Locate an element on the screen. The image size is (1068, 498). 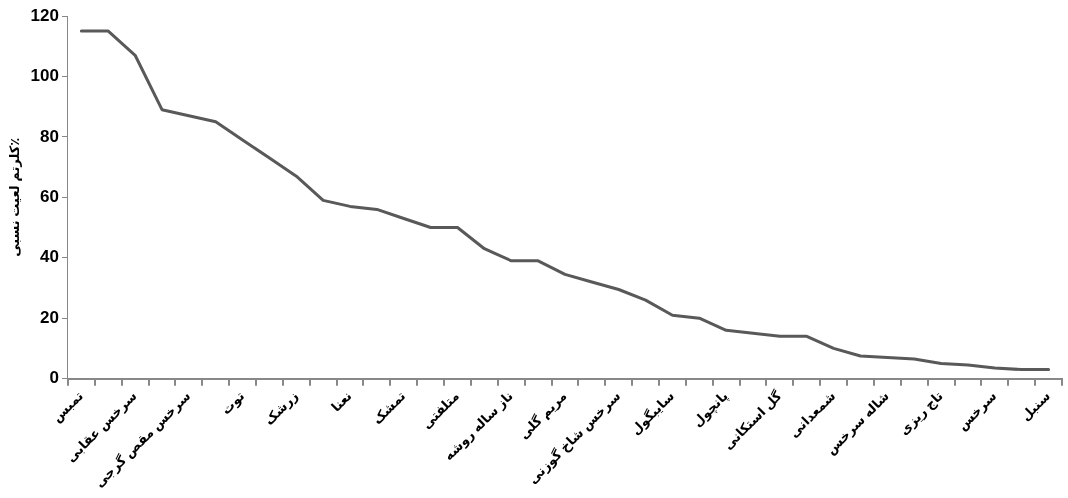
x-tick-label: سایبگول is located at coordinates (652, 413).